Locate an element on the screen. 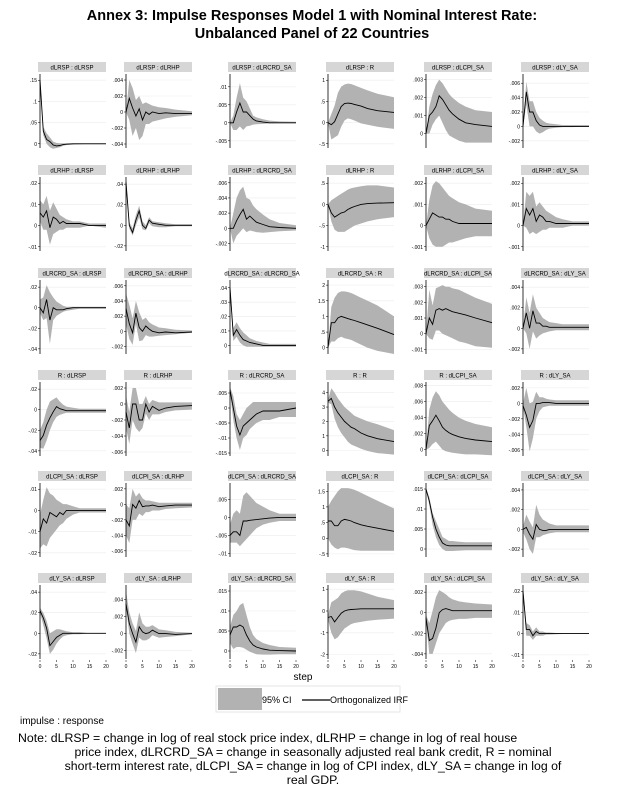 This screenshot has height=803, width=624. irf-panel: dLRHP : dLCPI_SA -.001 0 .001 .002 is located at coordinates (452, 208).